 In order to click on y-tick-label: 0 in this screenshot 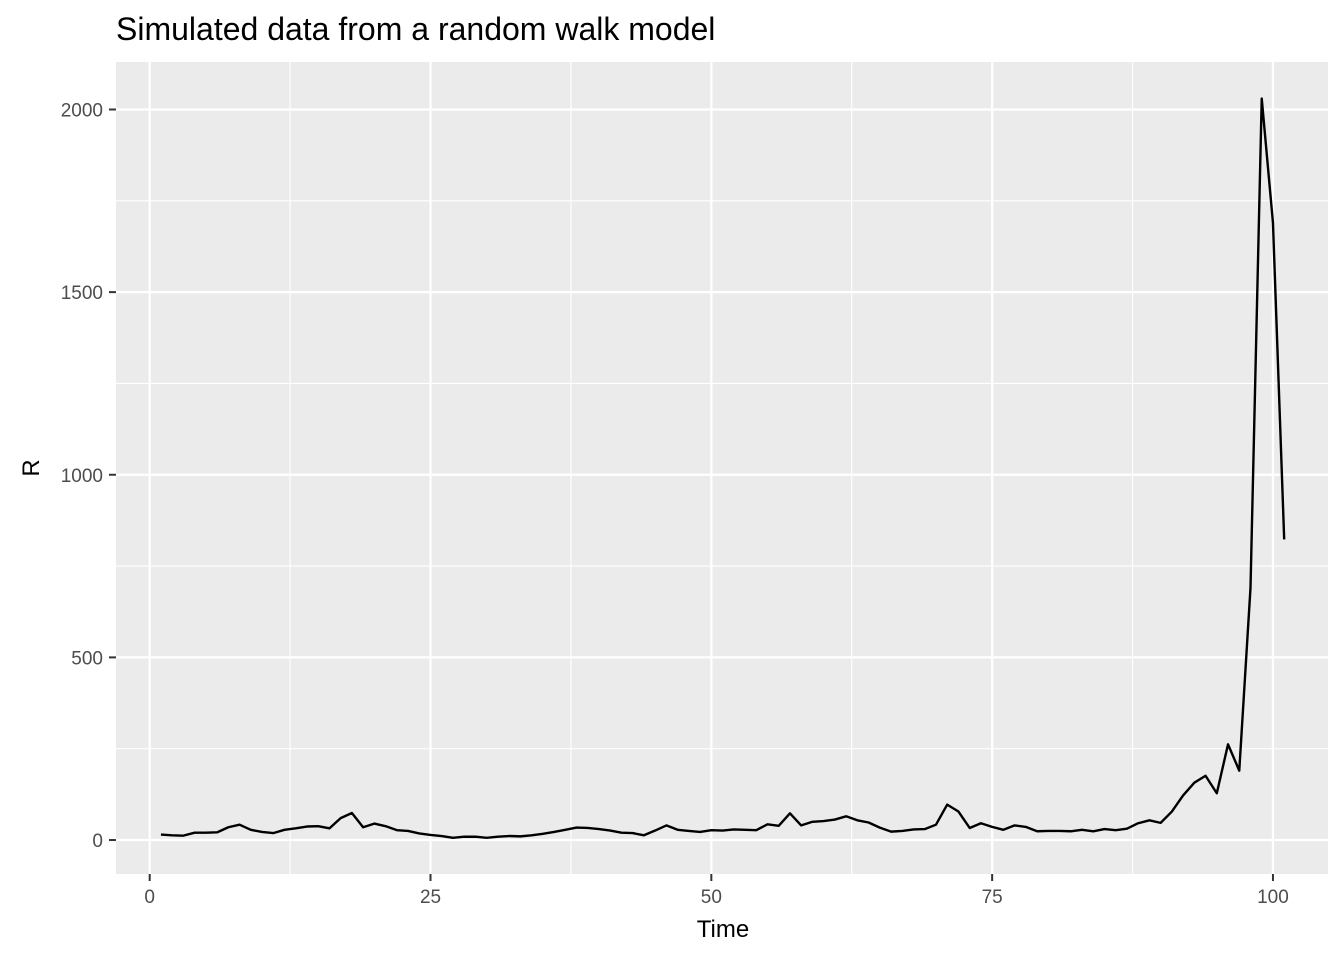, I will do `click(97, 841)`.